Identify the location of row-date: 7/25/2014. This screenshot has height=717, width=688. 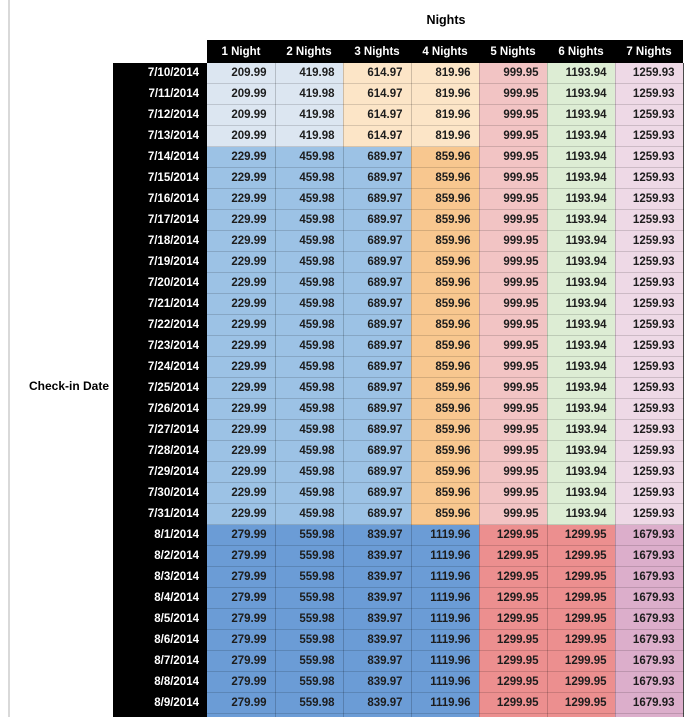
(160, 388).